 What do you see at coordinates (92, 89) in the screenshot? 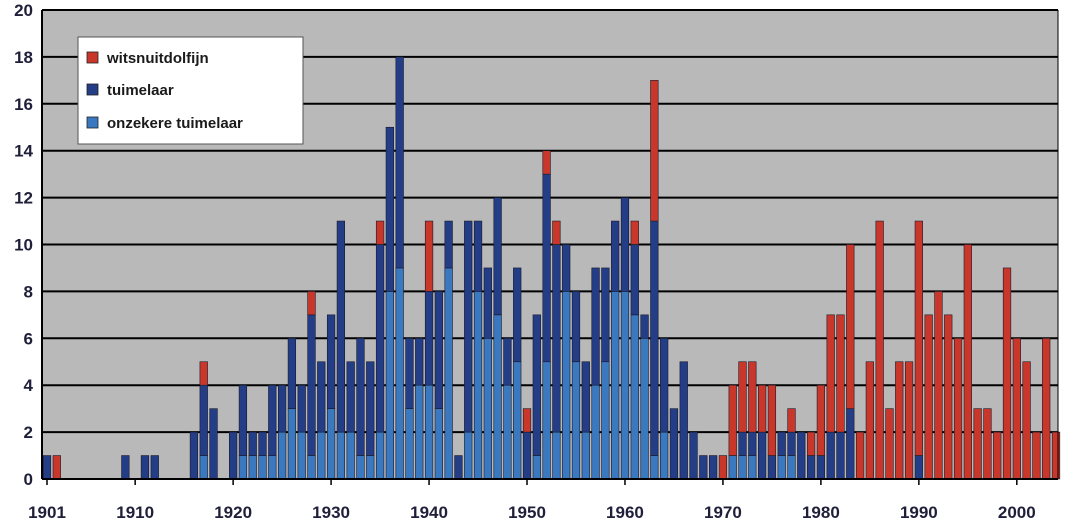
I see `legend-swatch-tuimelaar` at bounding box center [92, 89].